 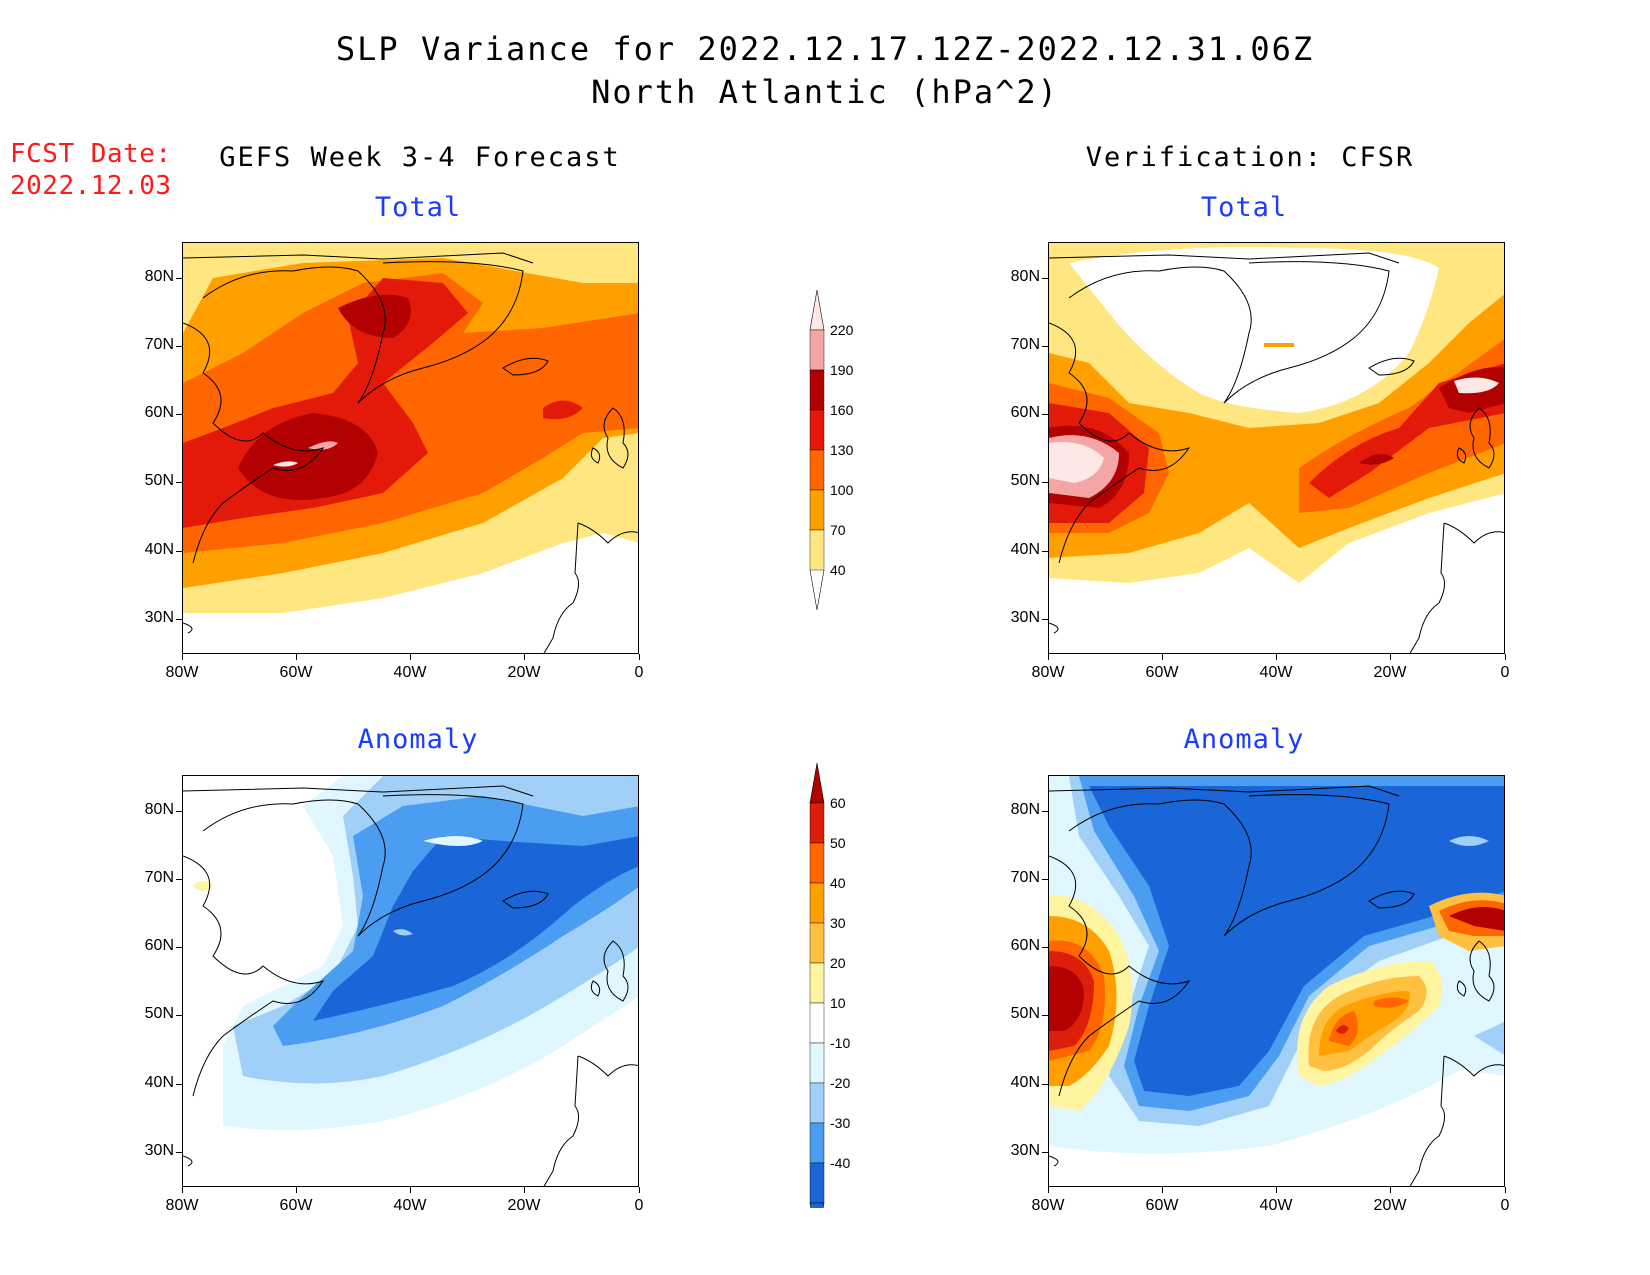 What do you see at coordinates (842, 410) in the screenshot?
I see `colorbar-level-label: 160` at bounding box center [842, 410].